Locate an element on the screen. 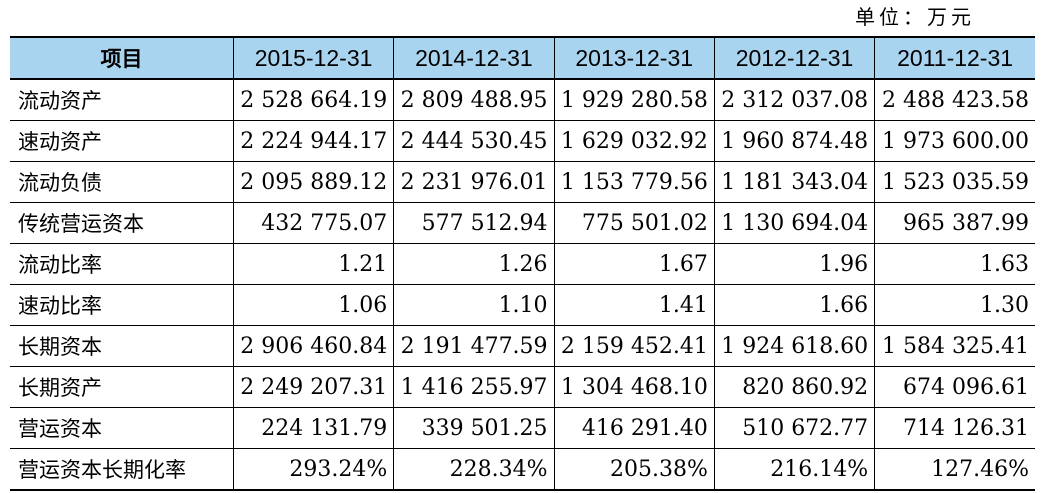 The height and width of the screenshot is (493, 1041). table-cell: 510 672.77 is located at coordinates (794, 428).